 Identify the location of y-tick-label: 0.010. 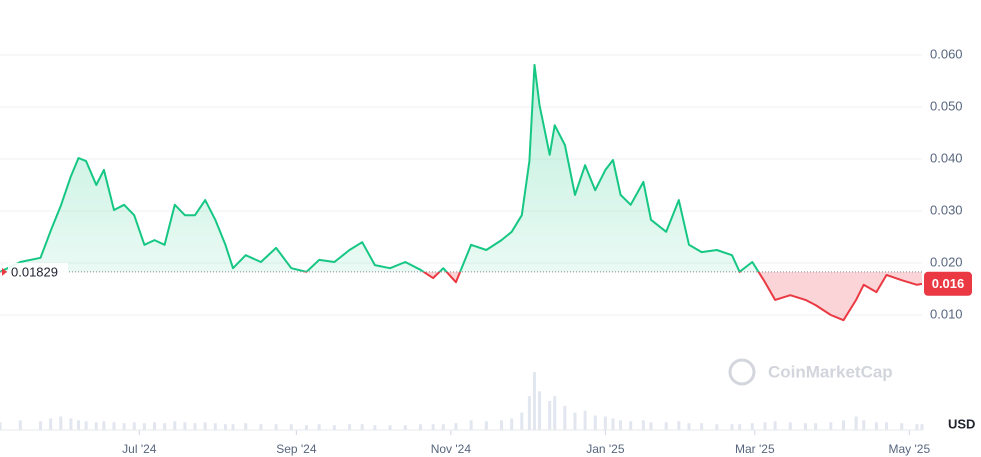
(946, 313).